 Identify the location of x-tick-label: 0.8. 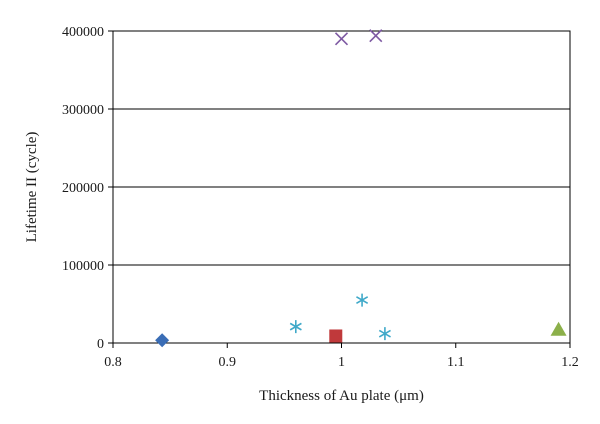
(113, 362).